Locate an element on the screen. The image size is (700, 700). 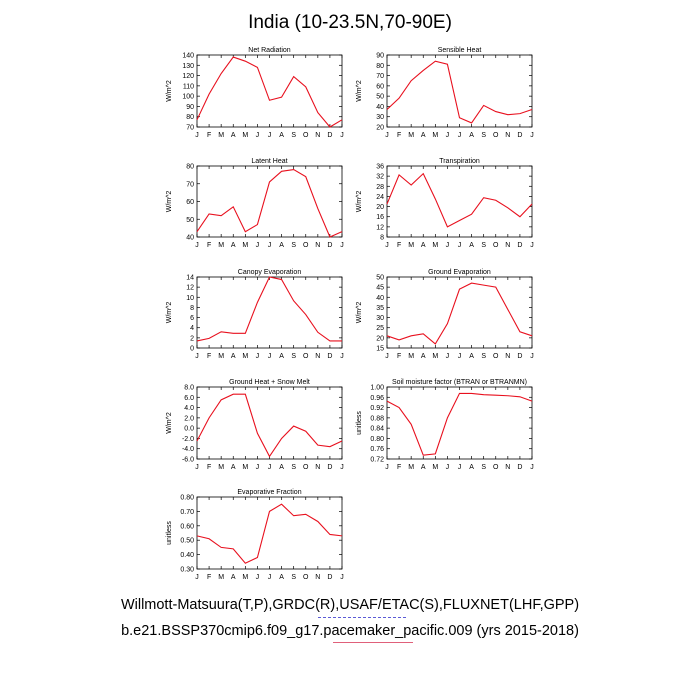
y-tick-label: 0.92 is located at coordinates (377, 408).